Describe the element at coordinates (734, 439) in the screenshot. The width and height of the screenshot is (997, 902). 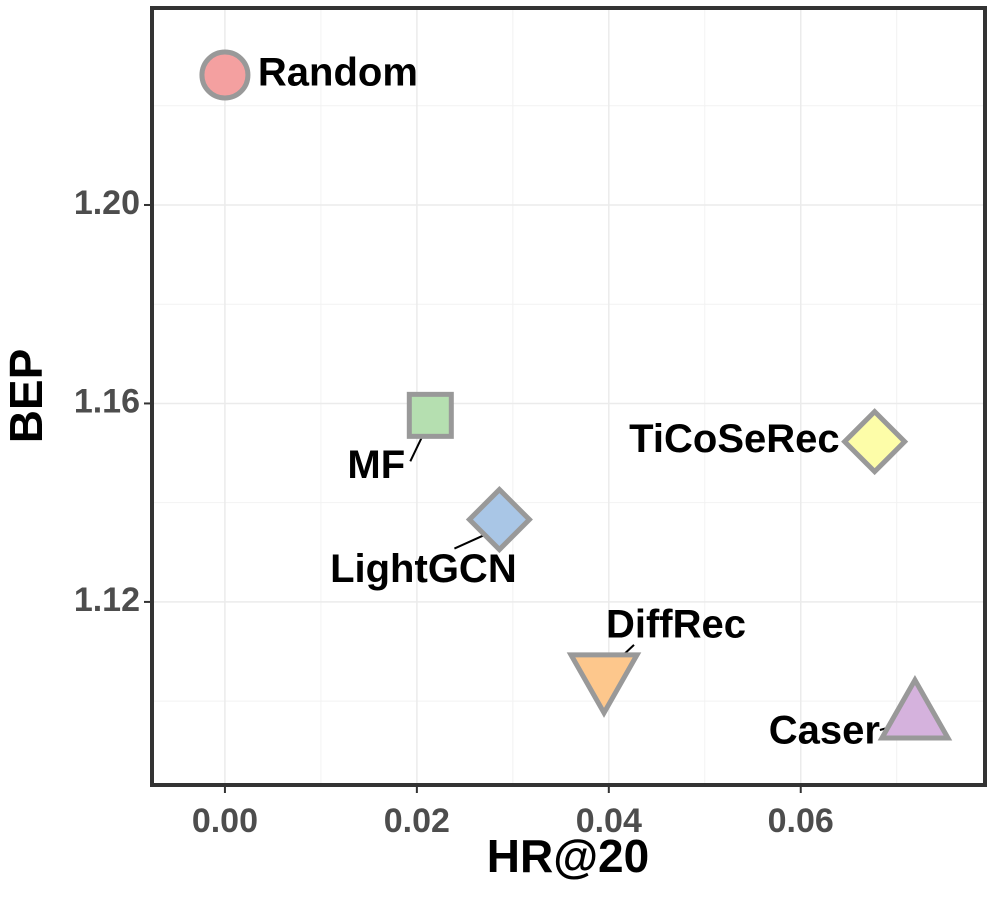
I see `point-label: TiCoSeRec` at that location.